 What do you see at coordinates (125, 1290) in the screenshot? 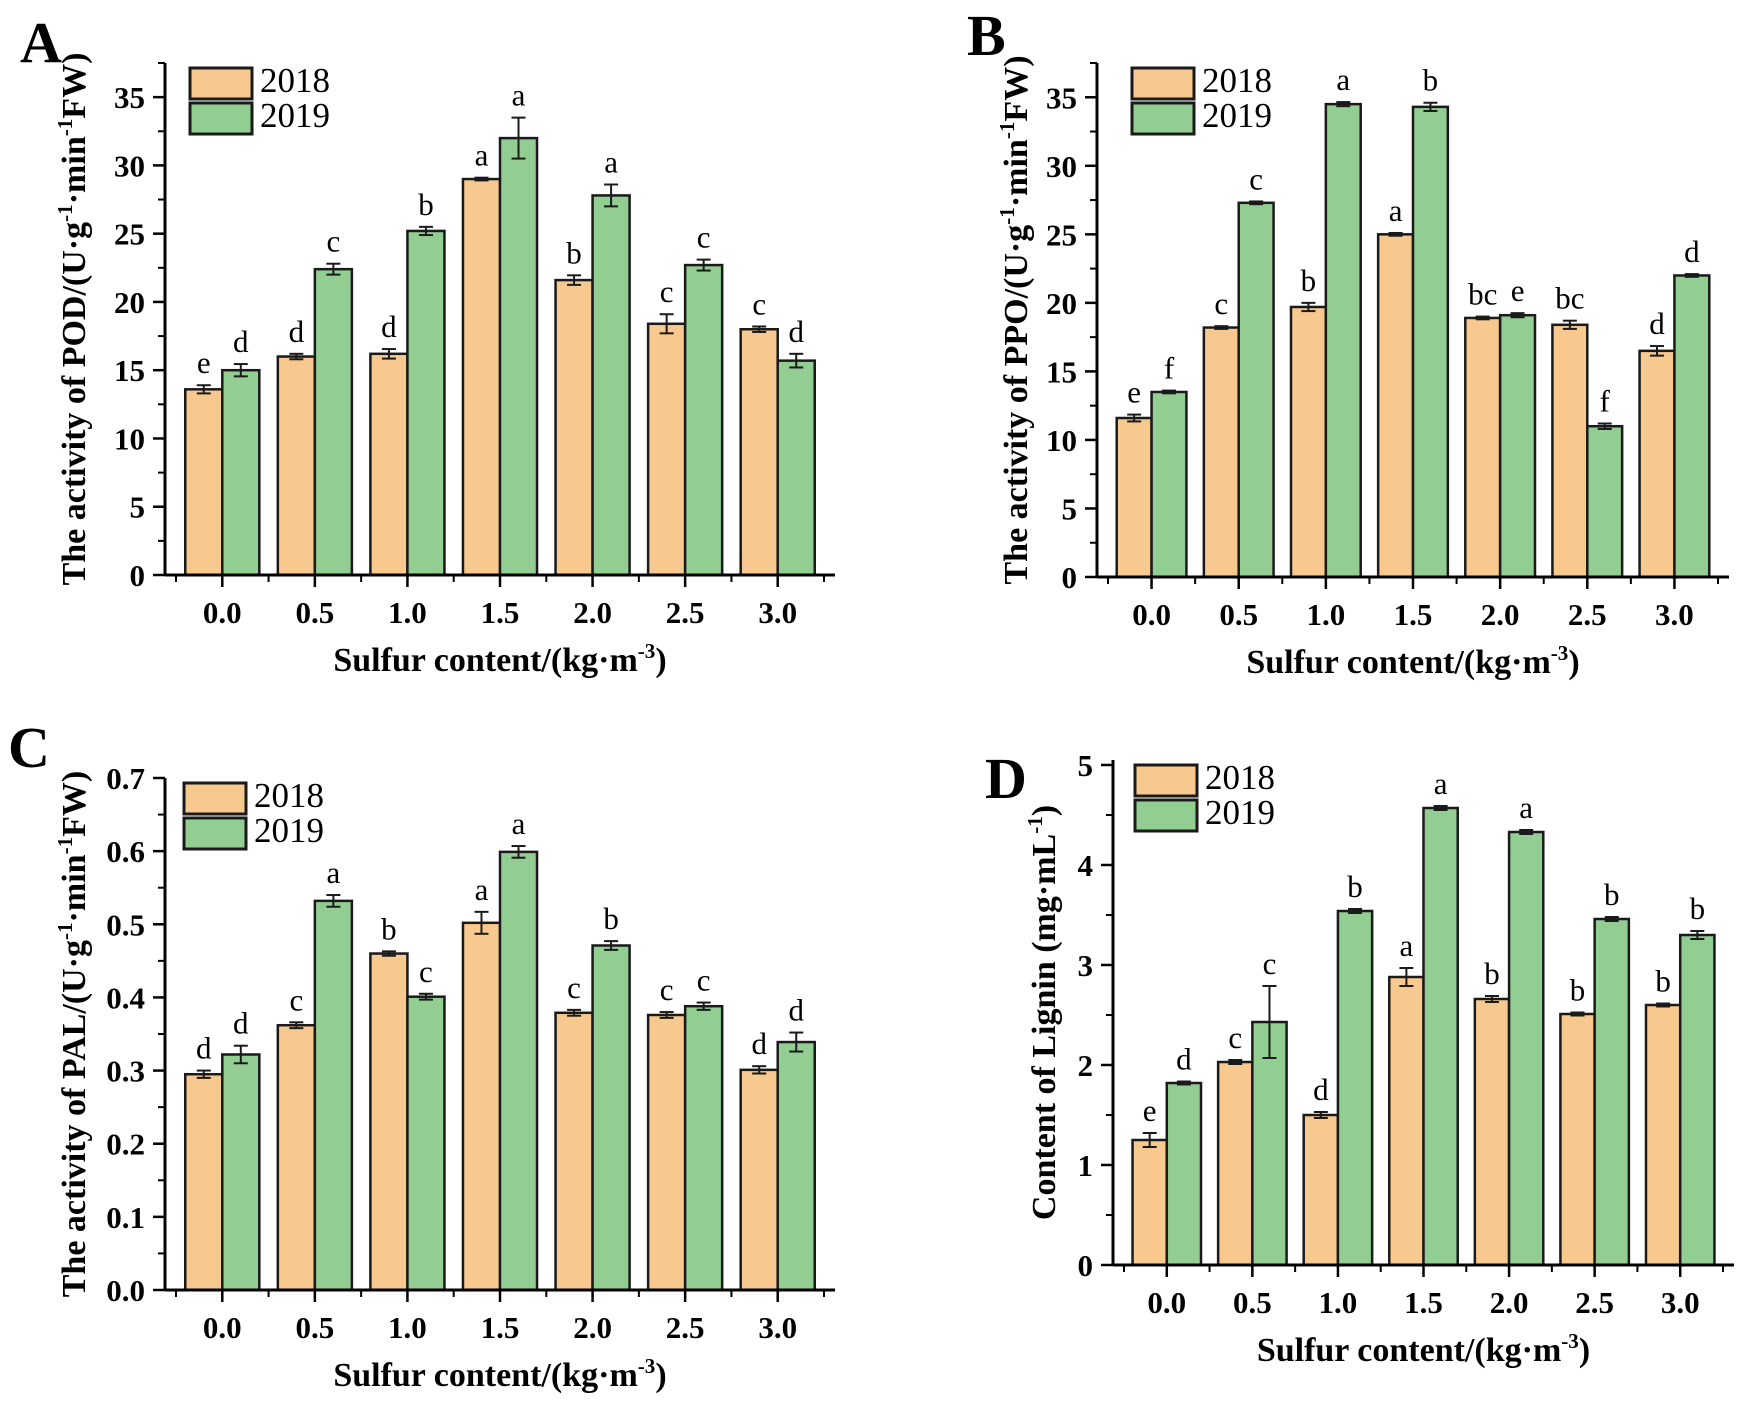
I see `y-tick-label: 0.0` at bounding box center [125, 1290].